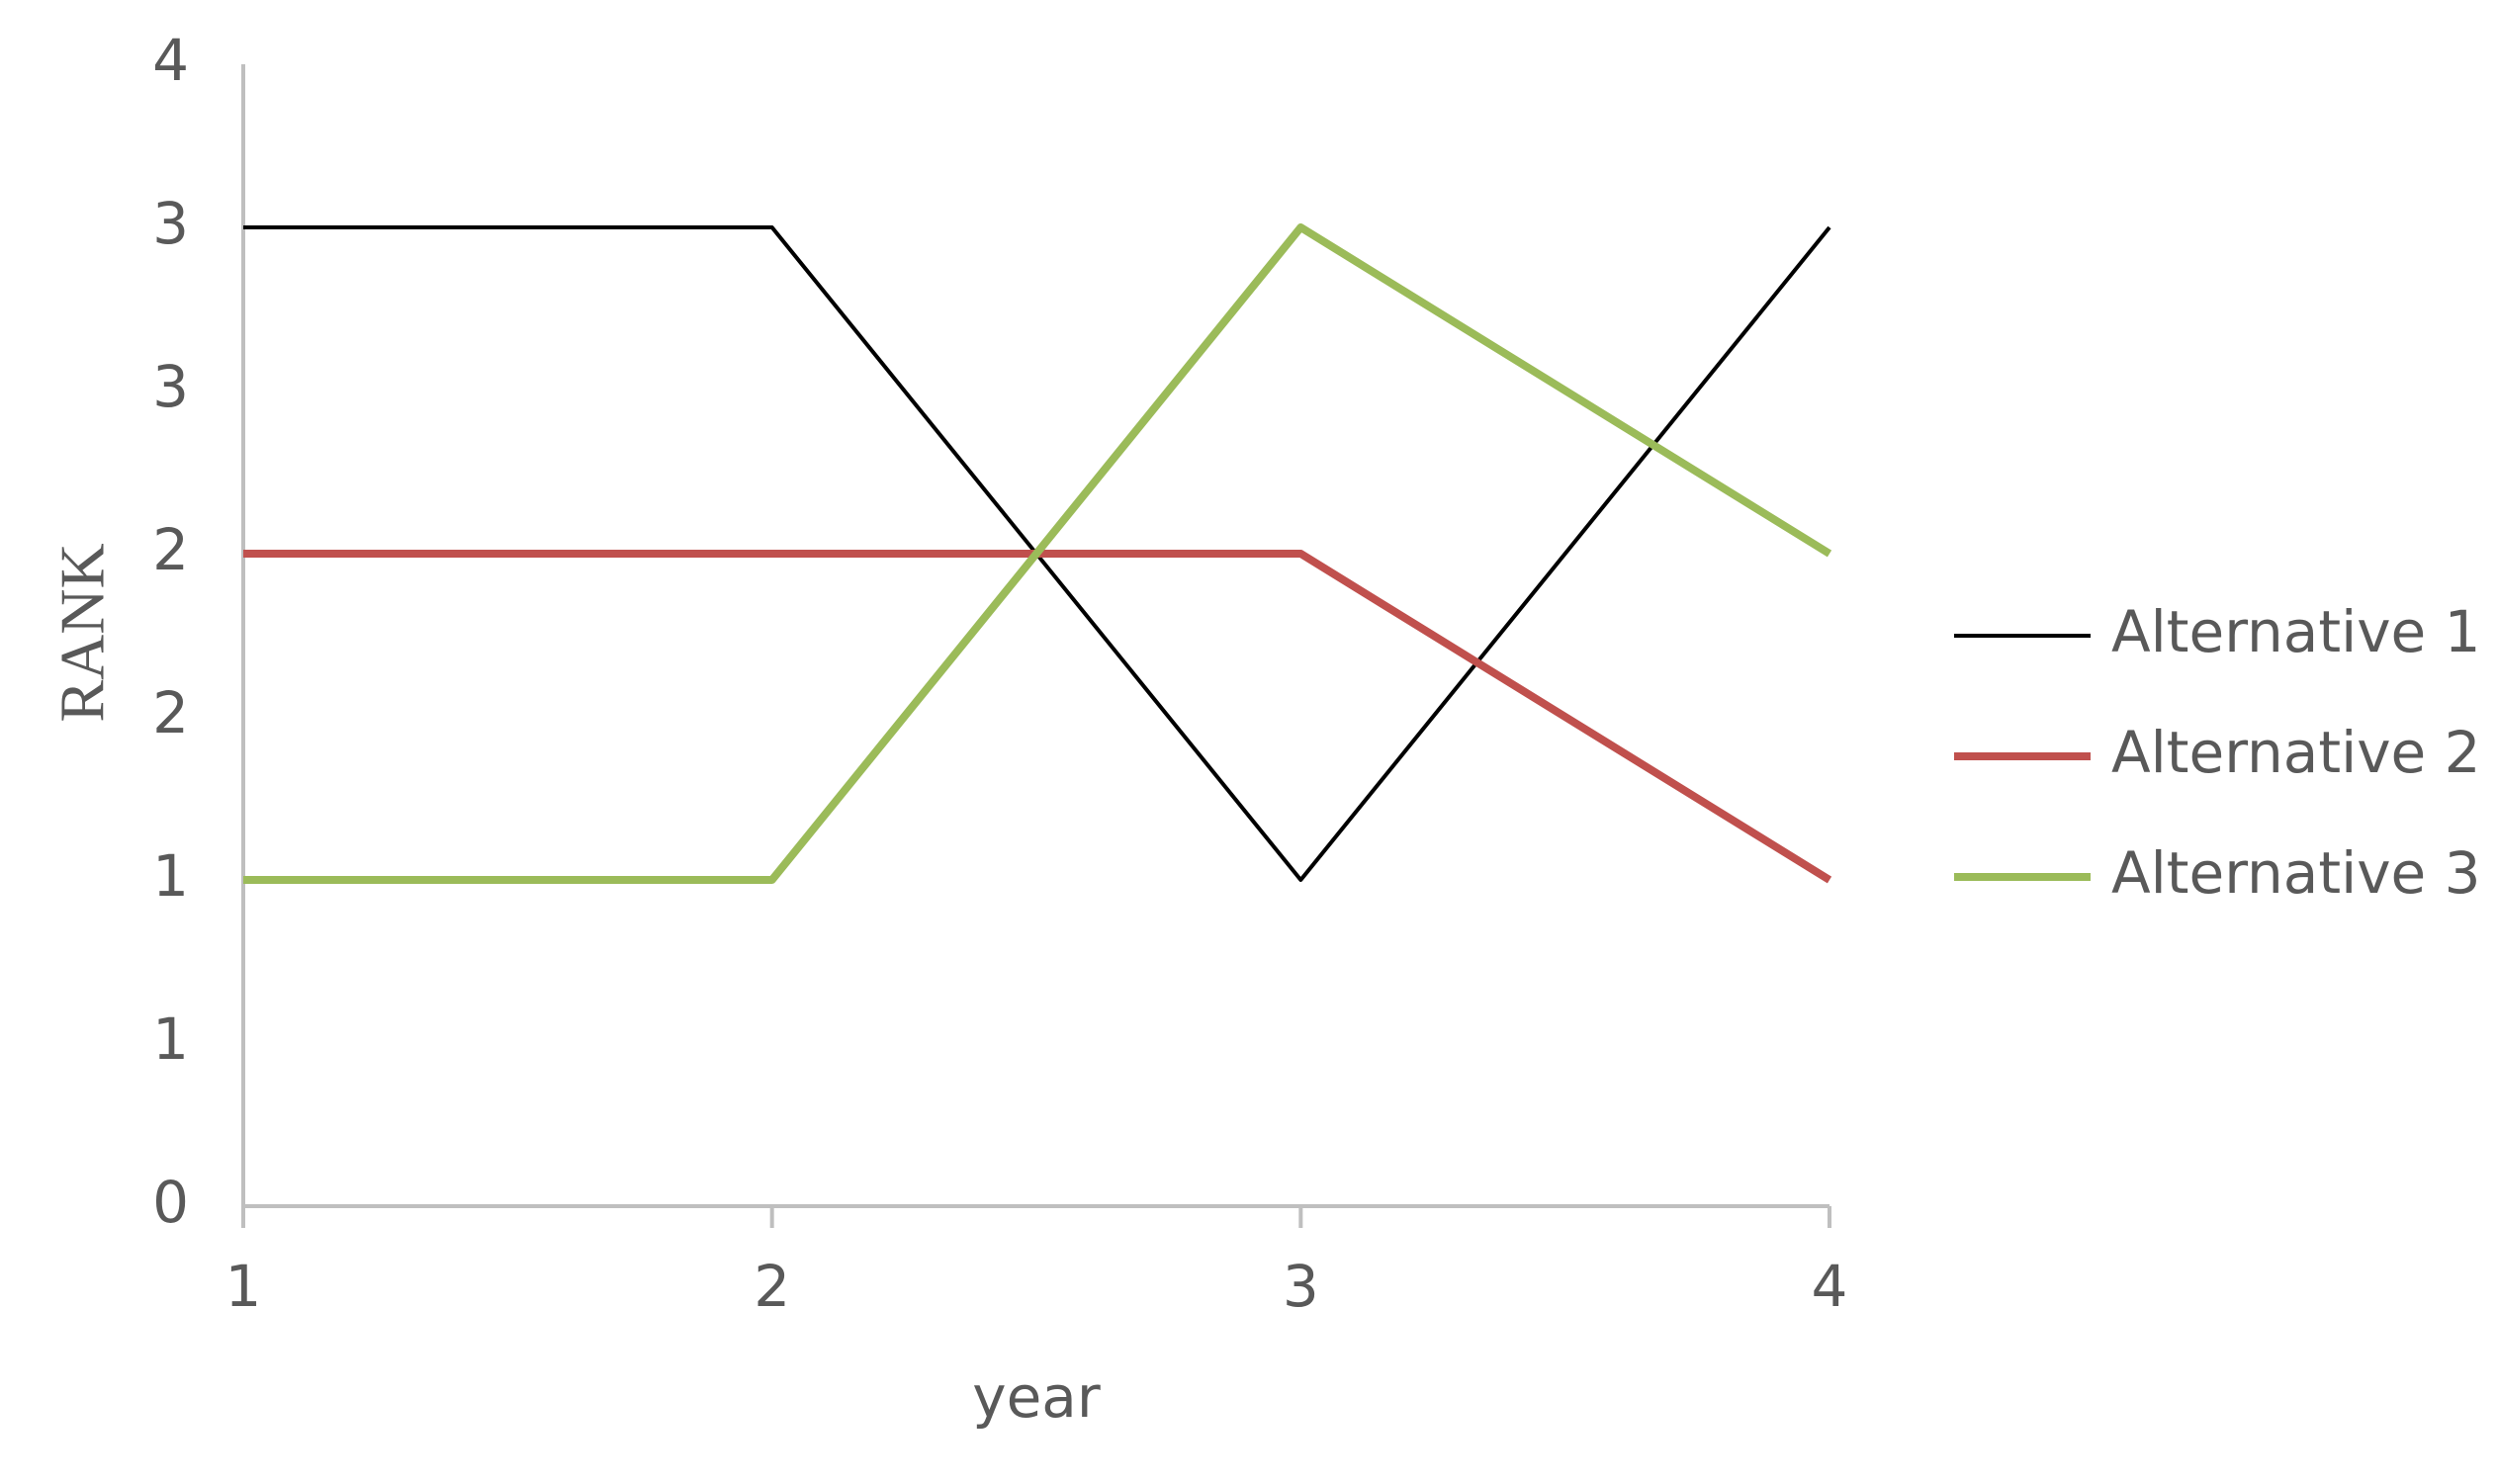 The height and width of the screenshot is (1484, 2498). Describe the element at coordinates (170, 1202) in the screenshot. I see `y-tick-label: 0` at that location.